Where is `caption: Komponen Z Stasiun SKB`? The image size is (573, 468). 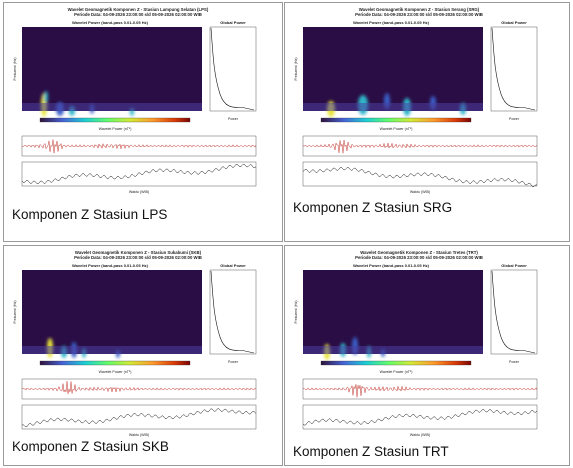
caption: Komponen Z Stasiun SKB is located at coordinates (90, 446).